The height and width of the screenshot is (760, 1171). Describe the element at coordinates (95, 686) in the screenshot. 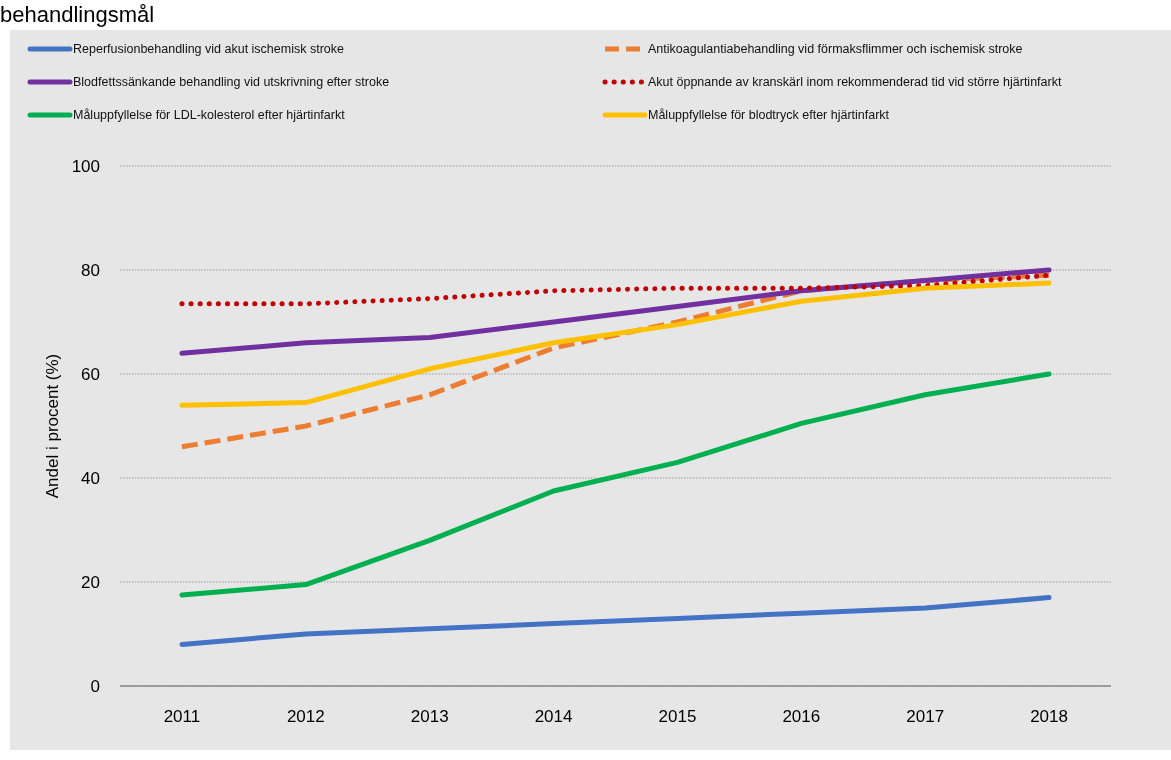

I see `y-tick-label: 0` at that location.